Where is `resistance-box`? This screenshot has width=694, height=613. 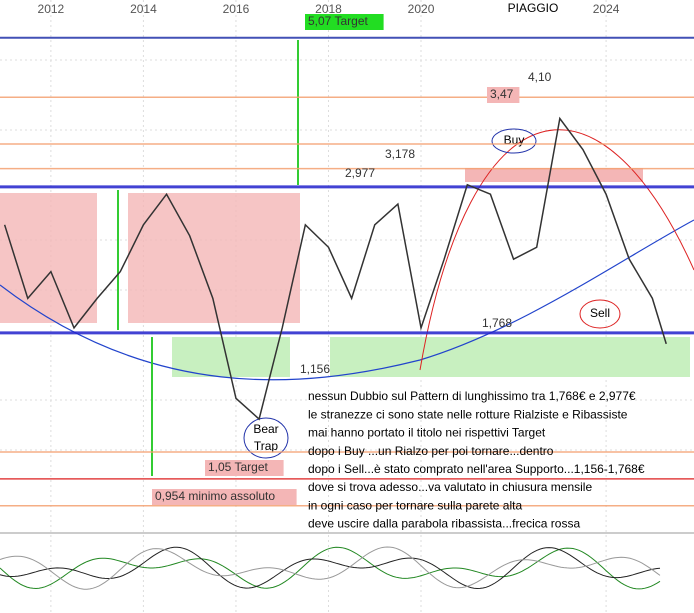 resistance-box is located at coordinates (554, 175).